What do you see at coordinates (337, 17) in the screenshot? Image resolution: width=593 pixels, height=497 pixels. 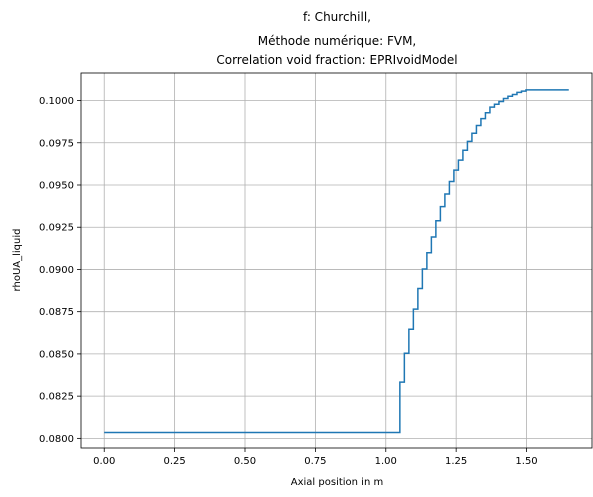 I see `chart-title-line-1: f: Churchill,` at bounding box center [337, 17].